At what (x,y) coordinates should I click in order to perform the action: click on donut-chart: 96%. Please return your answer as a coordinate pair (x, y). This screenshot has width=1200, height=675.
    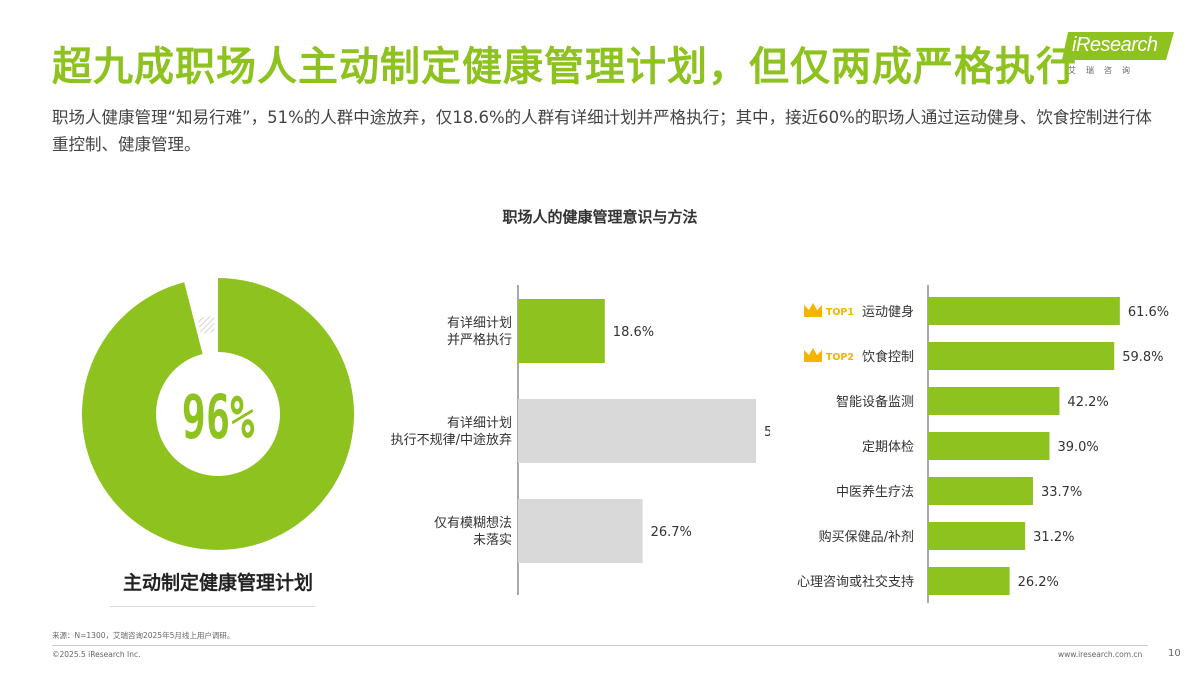
    Looking at the image, I should click on (218, 414).